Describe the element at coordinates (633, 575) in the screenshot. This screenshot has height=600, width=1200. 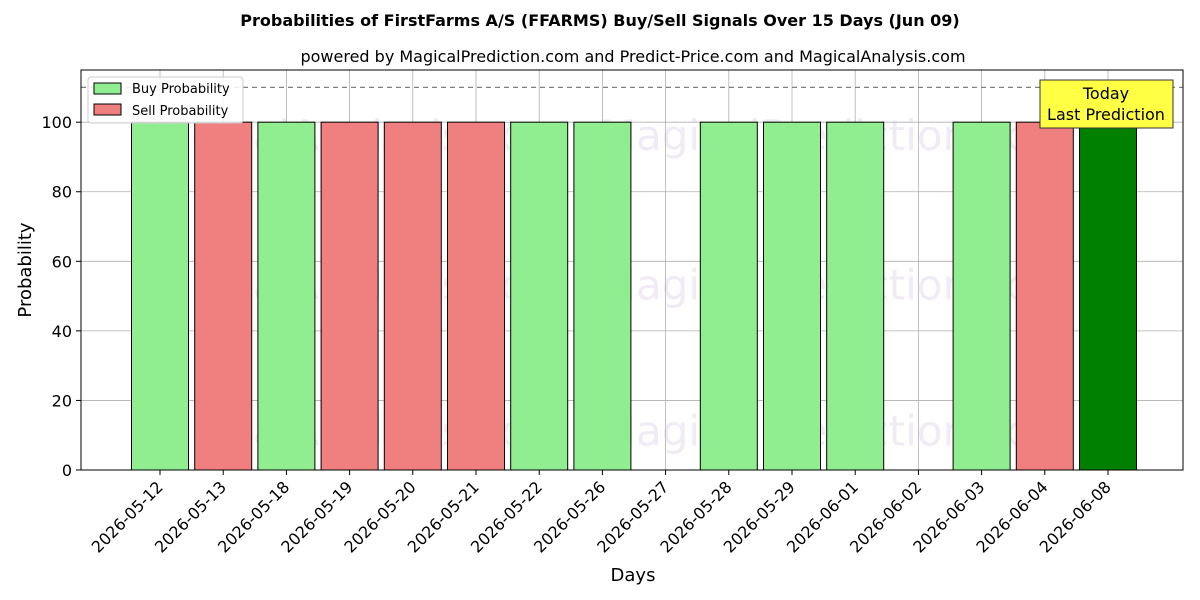
I see `x-axis-label: Days` at that location.